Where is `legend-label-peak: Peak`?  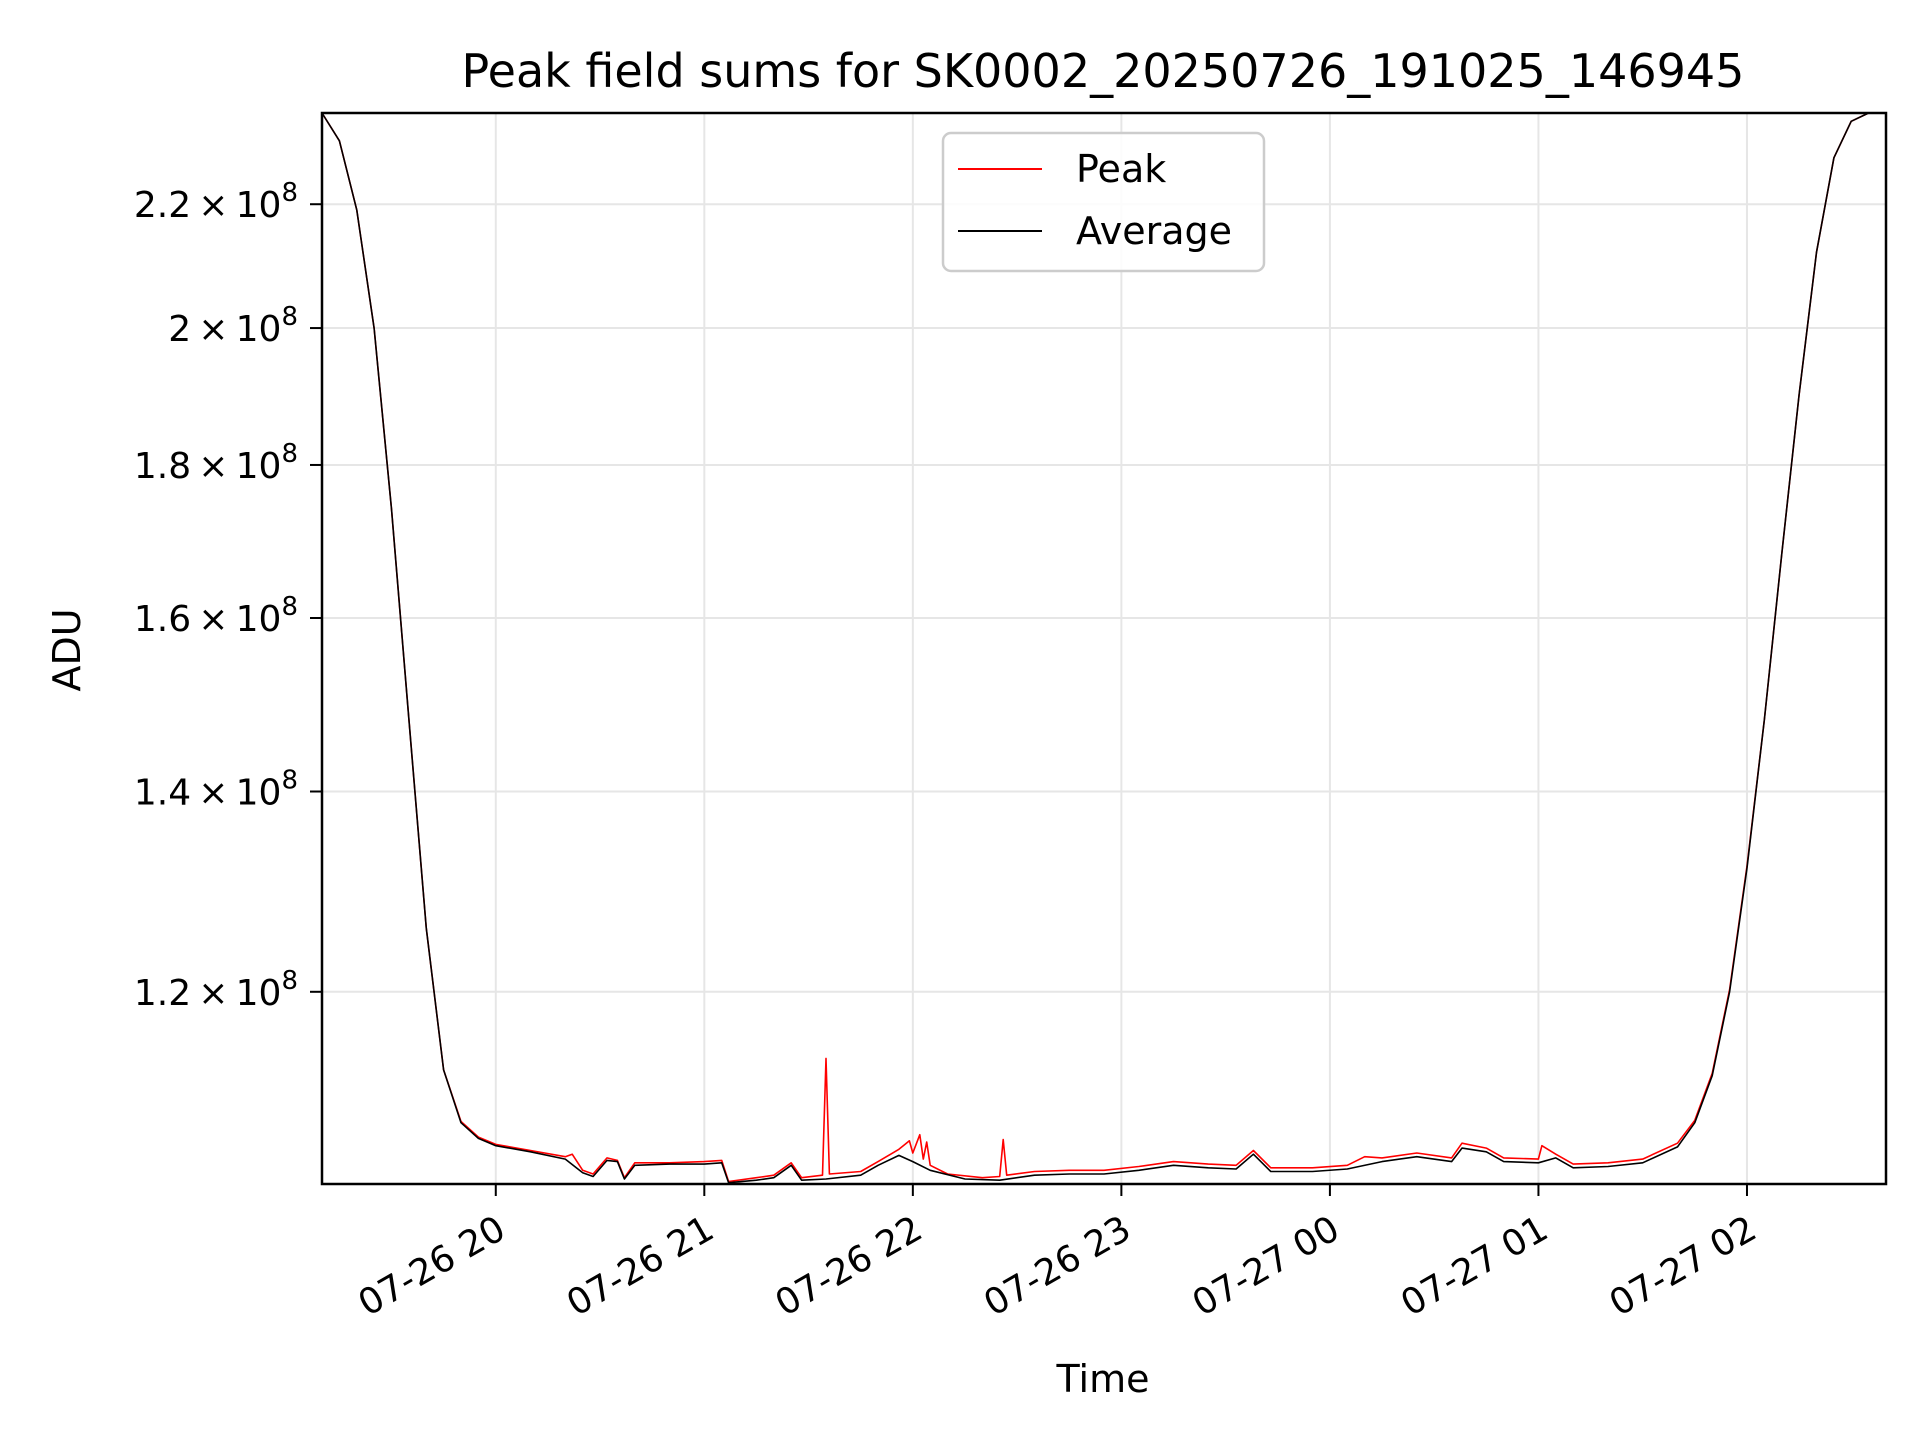
legend-label-peak: Peak is located at coordinates (1121, 169).